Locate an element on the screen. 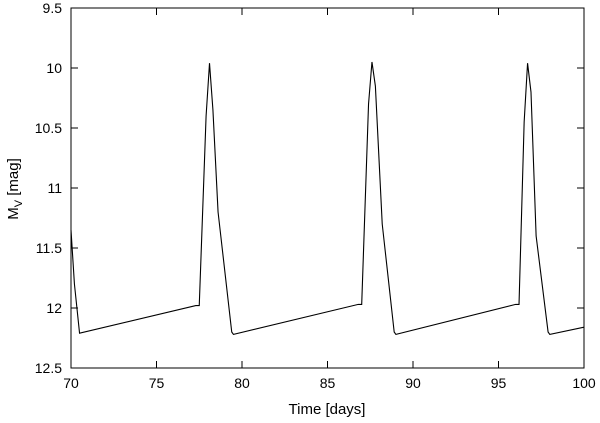 This screenshot has height=423, width=600. x-tick-label: 80 is located at coordinates (242, 383).